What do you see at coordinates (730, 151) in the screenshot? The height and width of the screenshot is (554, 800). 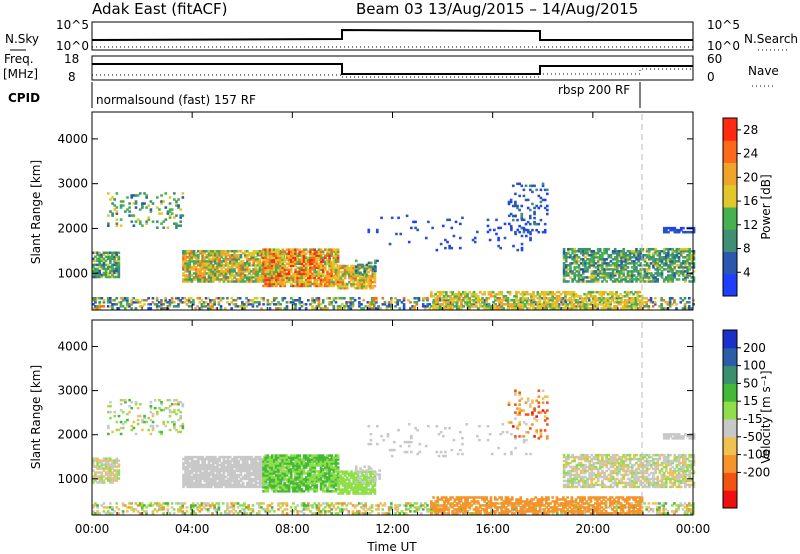 I see `colorbar-swatch` at bounding box center [730, 151].